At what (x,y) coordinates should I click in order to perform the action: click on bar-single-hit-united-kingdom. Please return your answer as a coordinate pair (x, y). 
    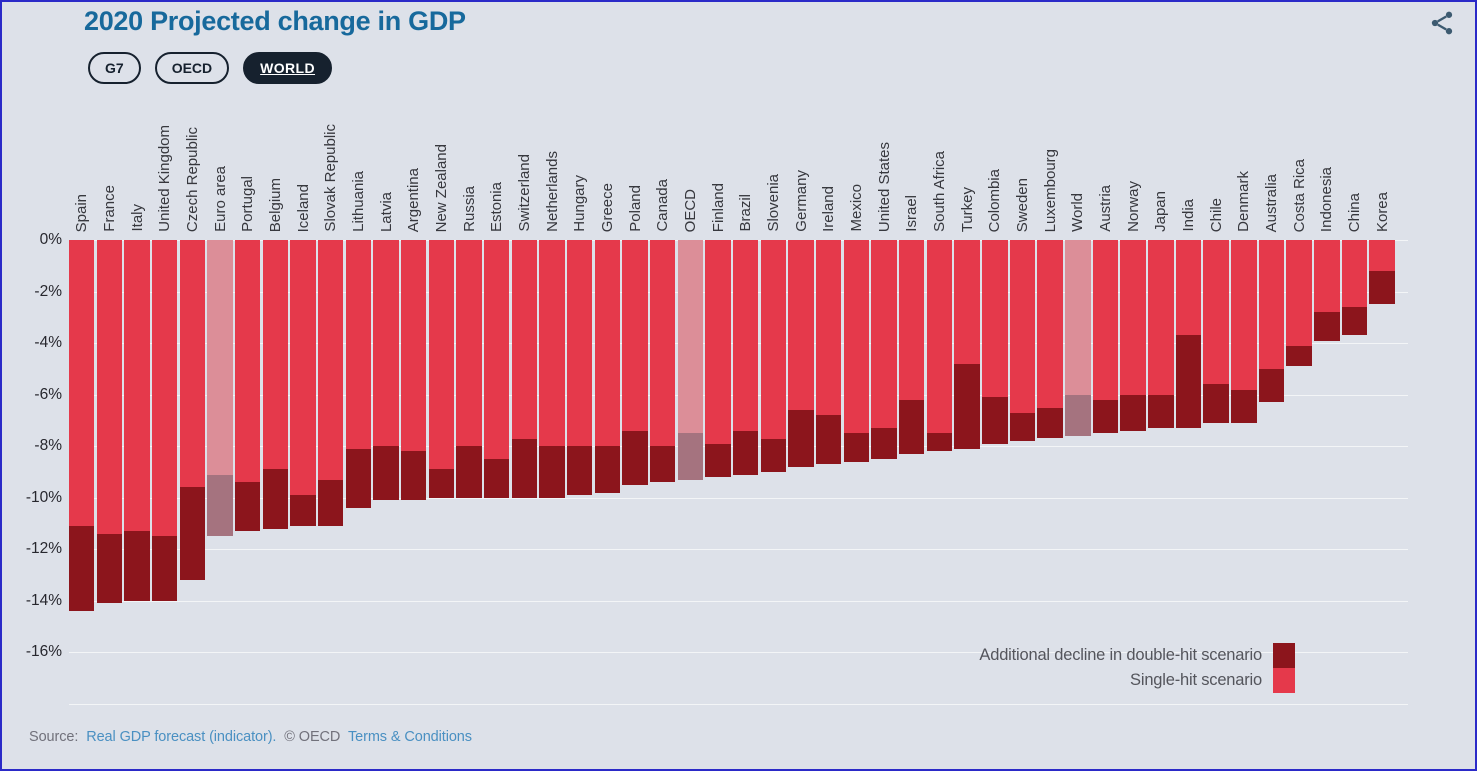
    Looking at the image, I should click on (165, 388).